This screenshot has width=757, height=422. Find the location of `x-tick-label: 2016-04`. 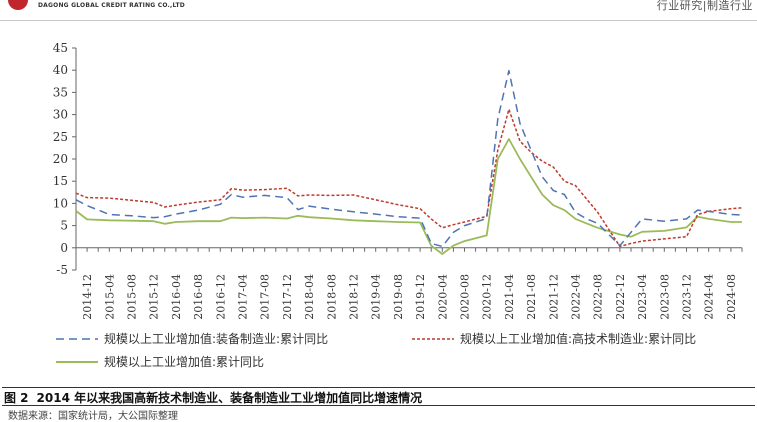

x-tick-label: 2016-04 is located at coordinates (176, 297).